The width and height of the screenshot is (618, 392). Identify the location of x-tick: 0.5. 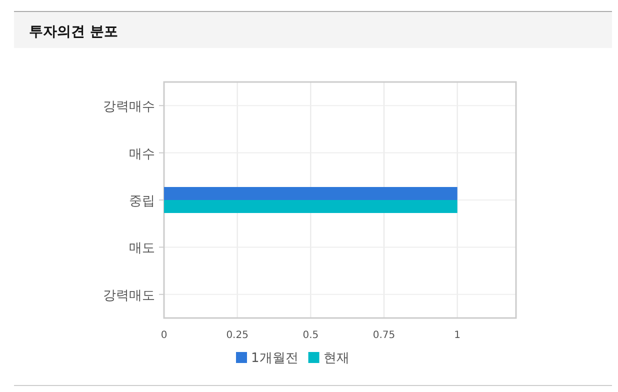
(310, 335).